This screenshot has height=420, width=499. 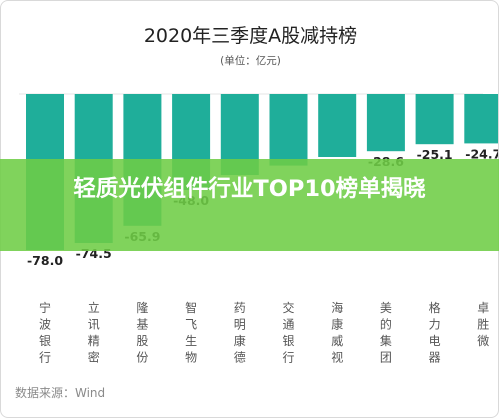 I want to click on category-label: 智飞生物, so click(x=191, y=332).